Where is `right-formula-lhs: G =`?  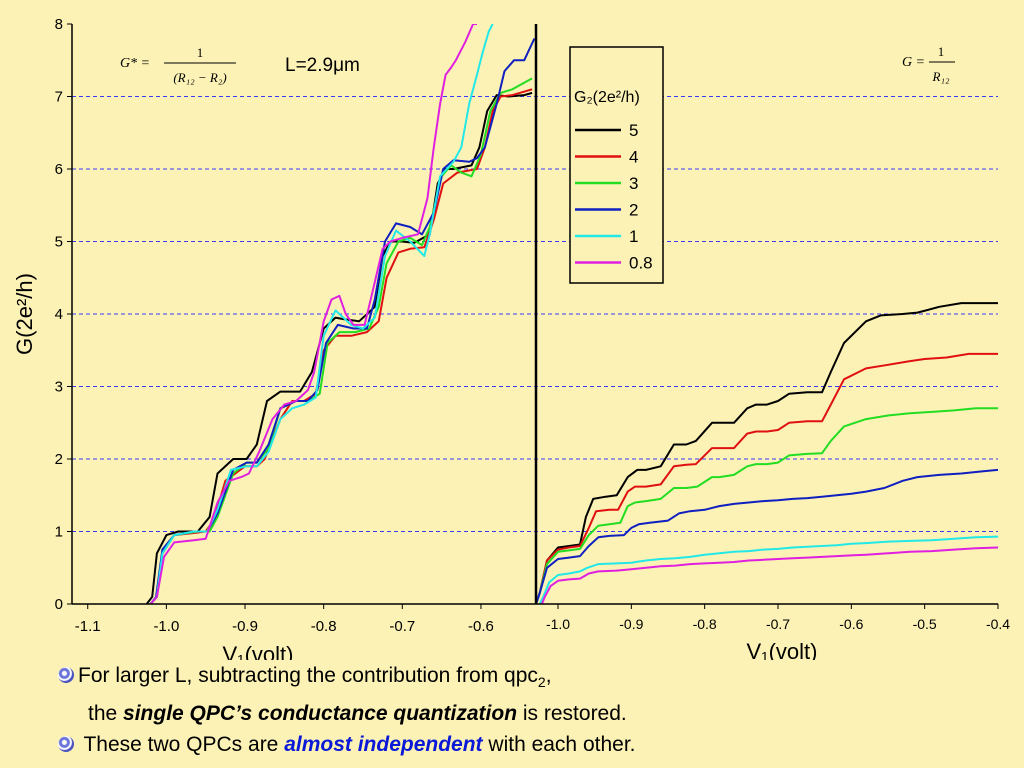
right-formula-lhs: G = is located at coordinates (913, 62).